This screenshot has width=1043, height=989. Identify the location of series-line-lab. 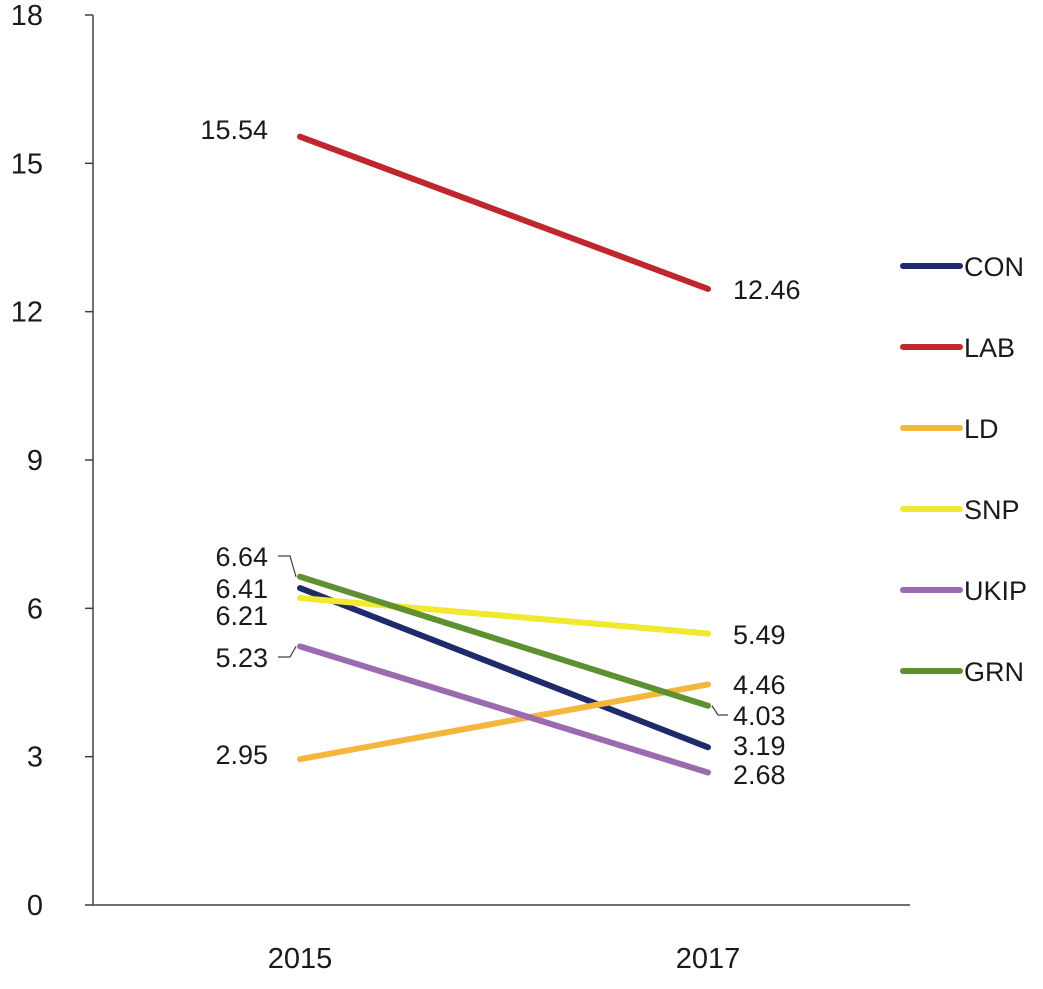
(504, 212).